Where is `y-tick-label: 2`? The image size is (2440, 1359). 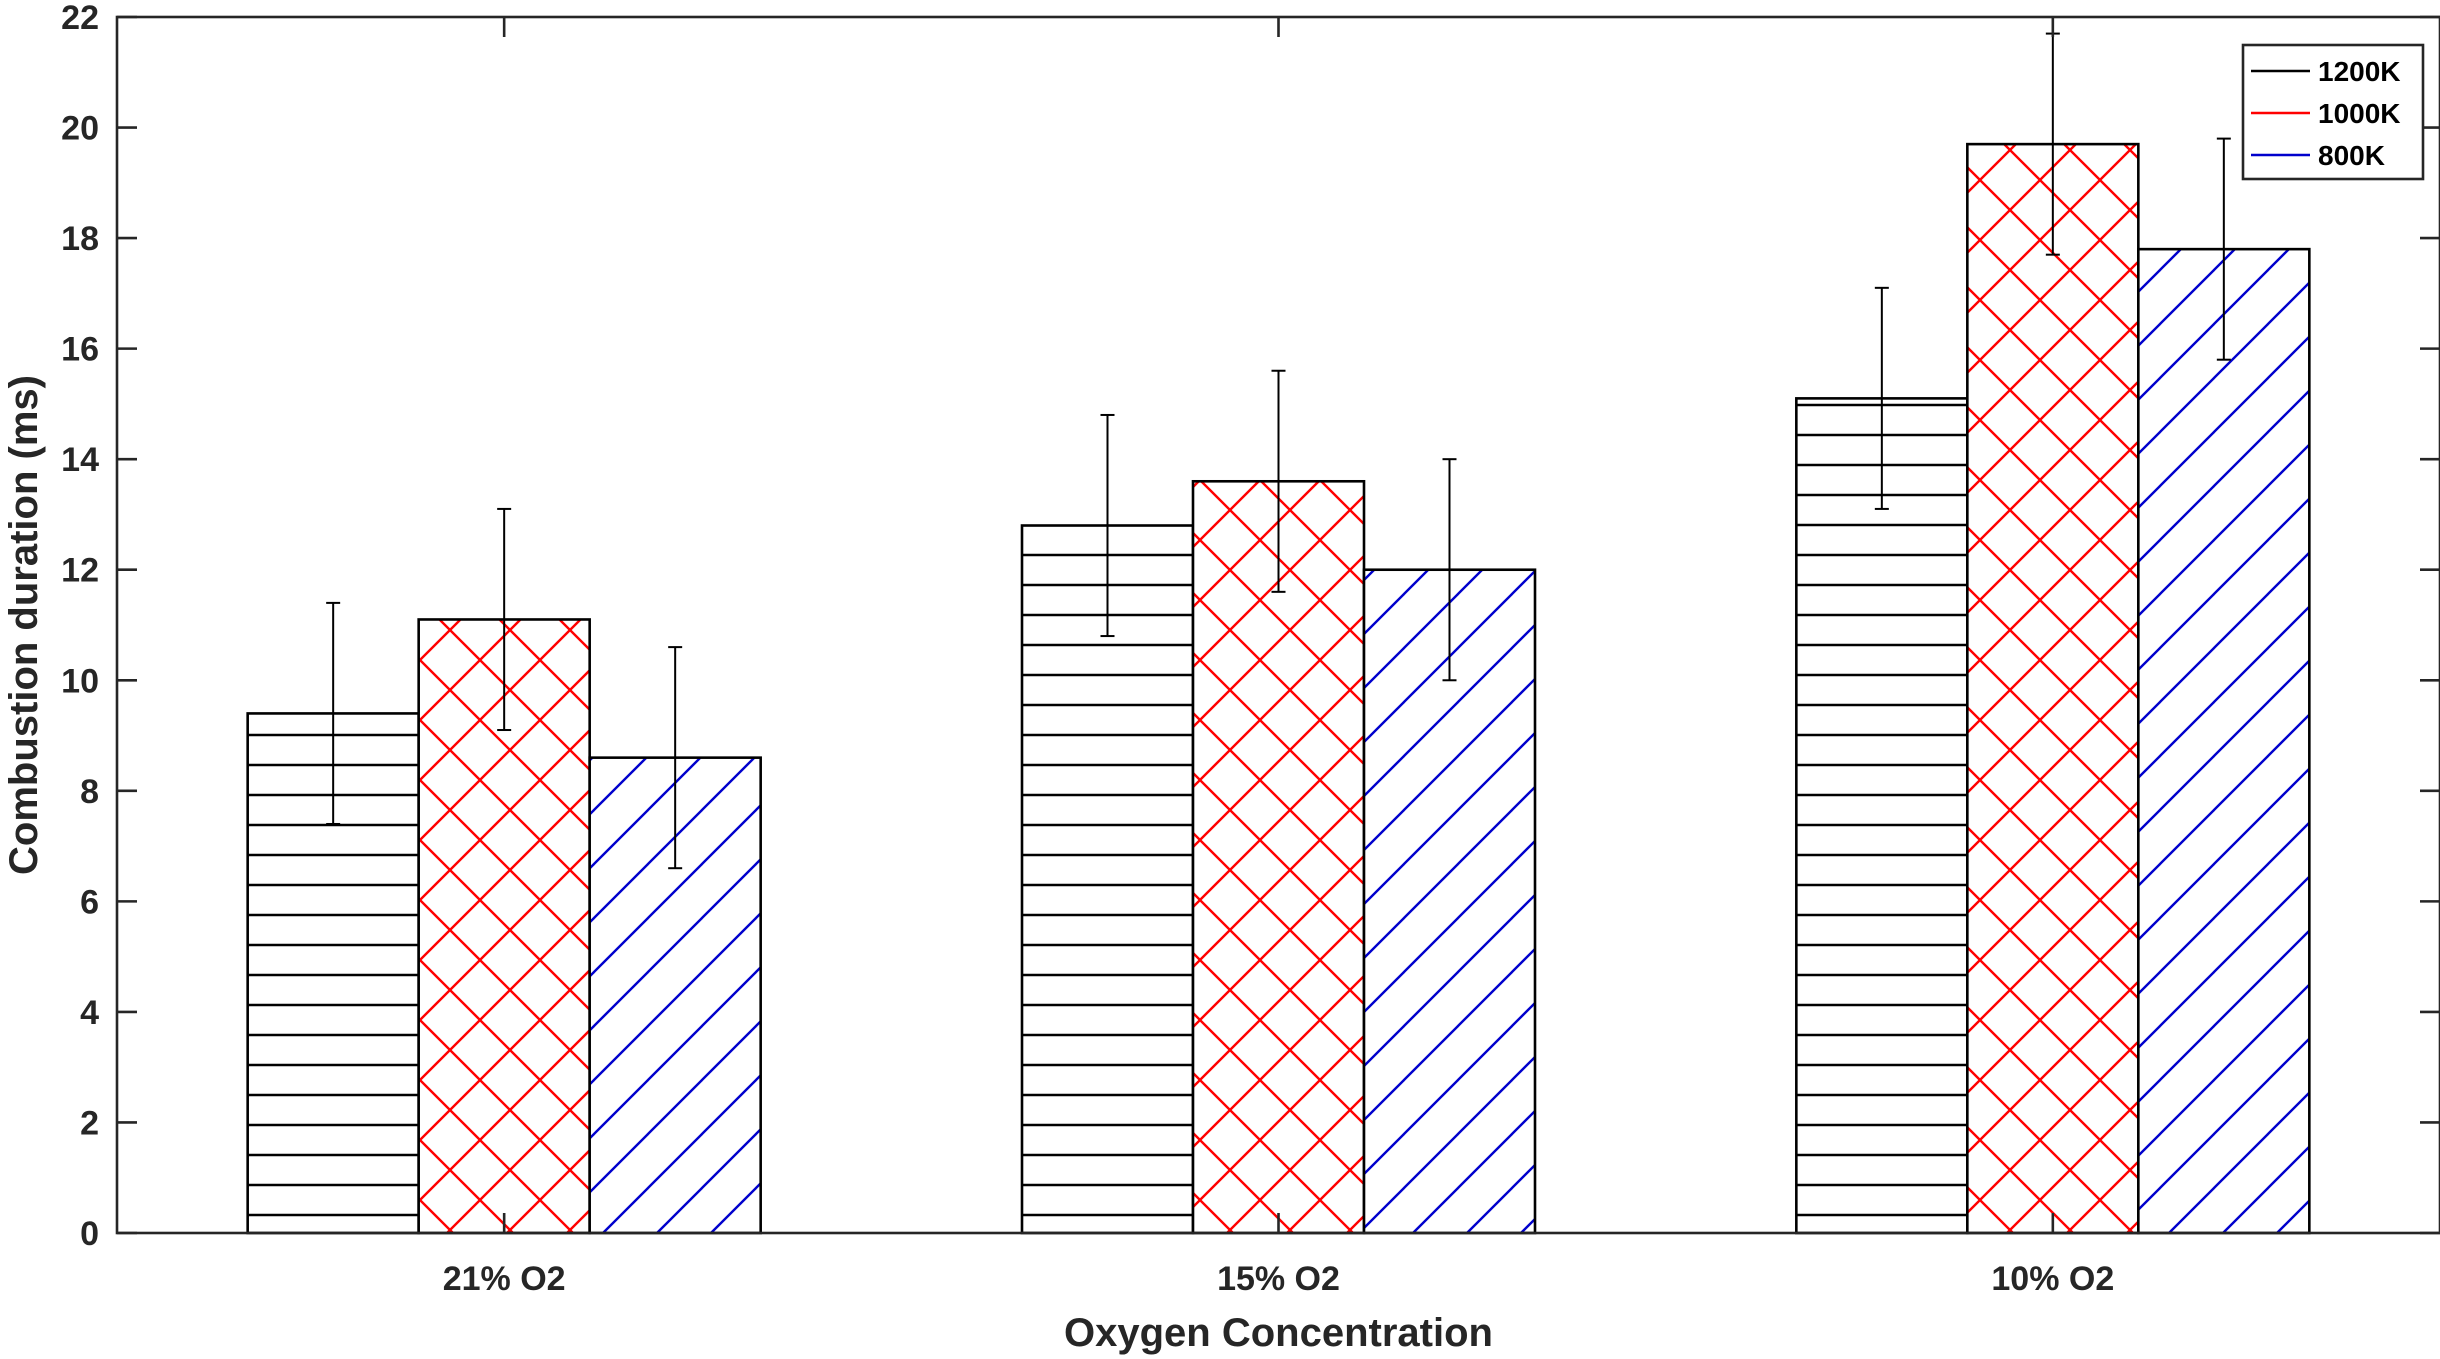
y-tick-label: 2 is located at coordinates (89, 1123).